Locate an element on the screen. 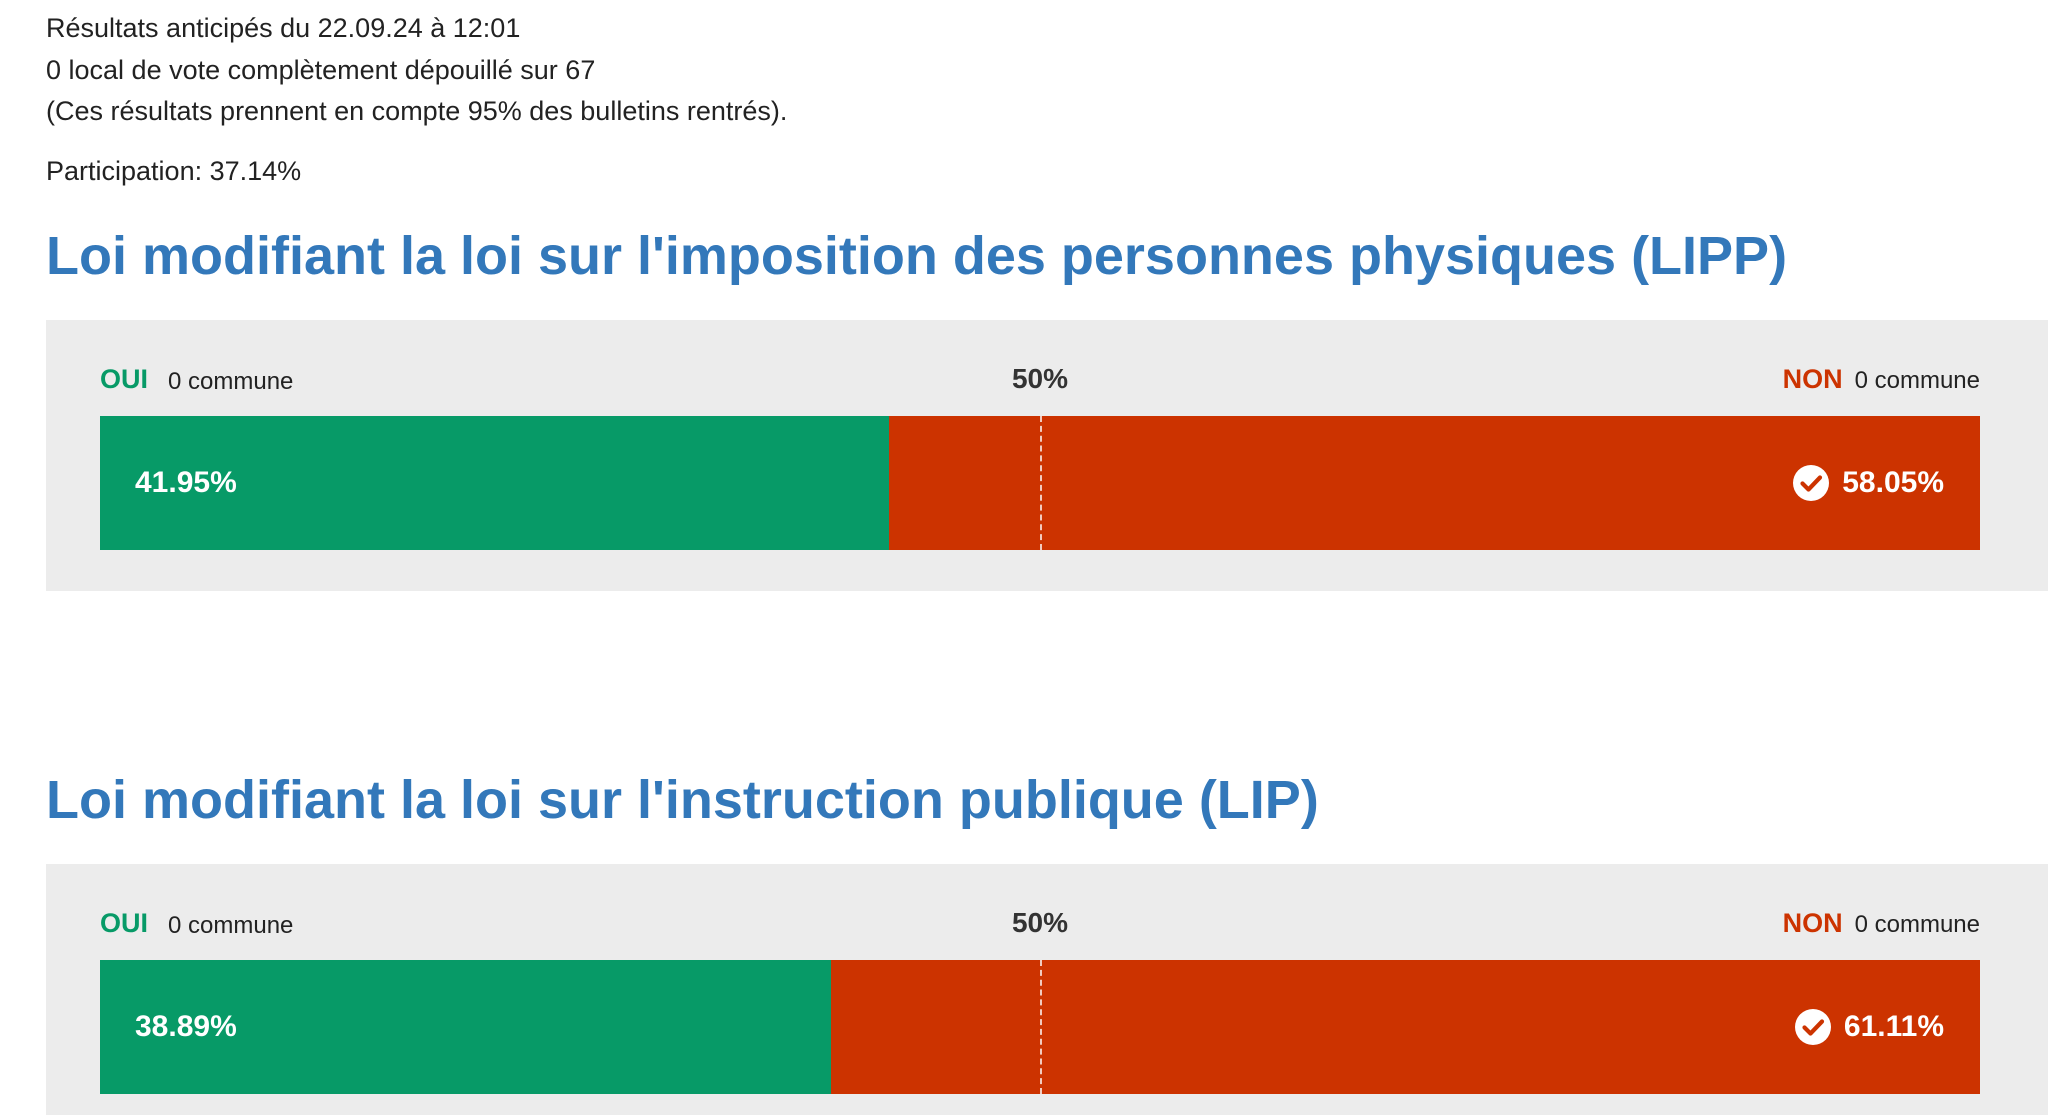  no-result: 58.05% is located at coordinates (1868, 483).